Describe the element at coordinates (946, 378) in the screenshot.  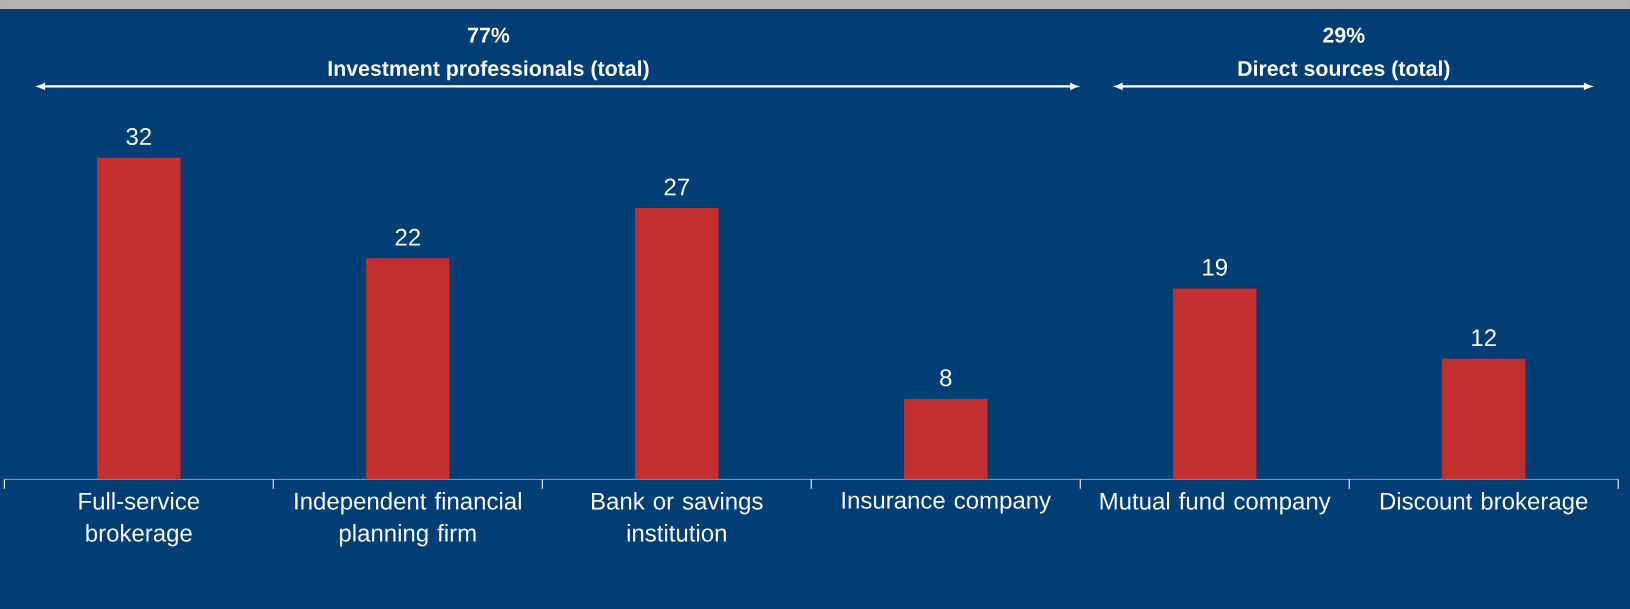
I see `data-label: 8` at that location.